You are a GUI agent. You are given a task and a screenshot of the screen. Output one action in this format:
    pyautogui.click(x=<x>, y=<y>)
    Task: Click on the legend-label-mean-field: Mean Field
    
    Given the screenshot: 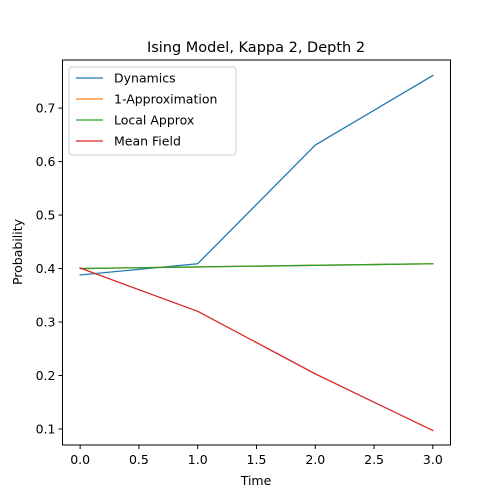 What is the action you would take?
    pyautogui.click(x=147, y=141)
    